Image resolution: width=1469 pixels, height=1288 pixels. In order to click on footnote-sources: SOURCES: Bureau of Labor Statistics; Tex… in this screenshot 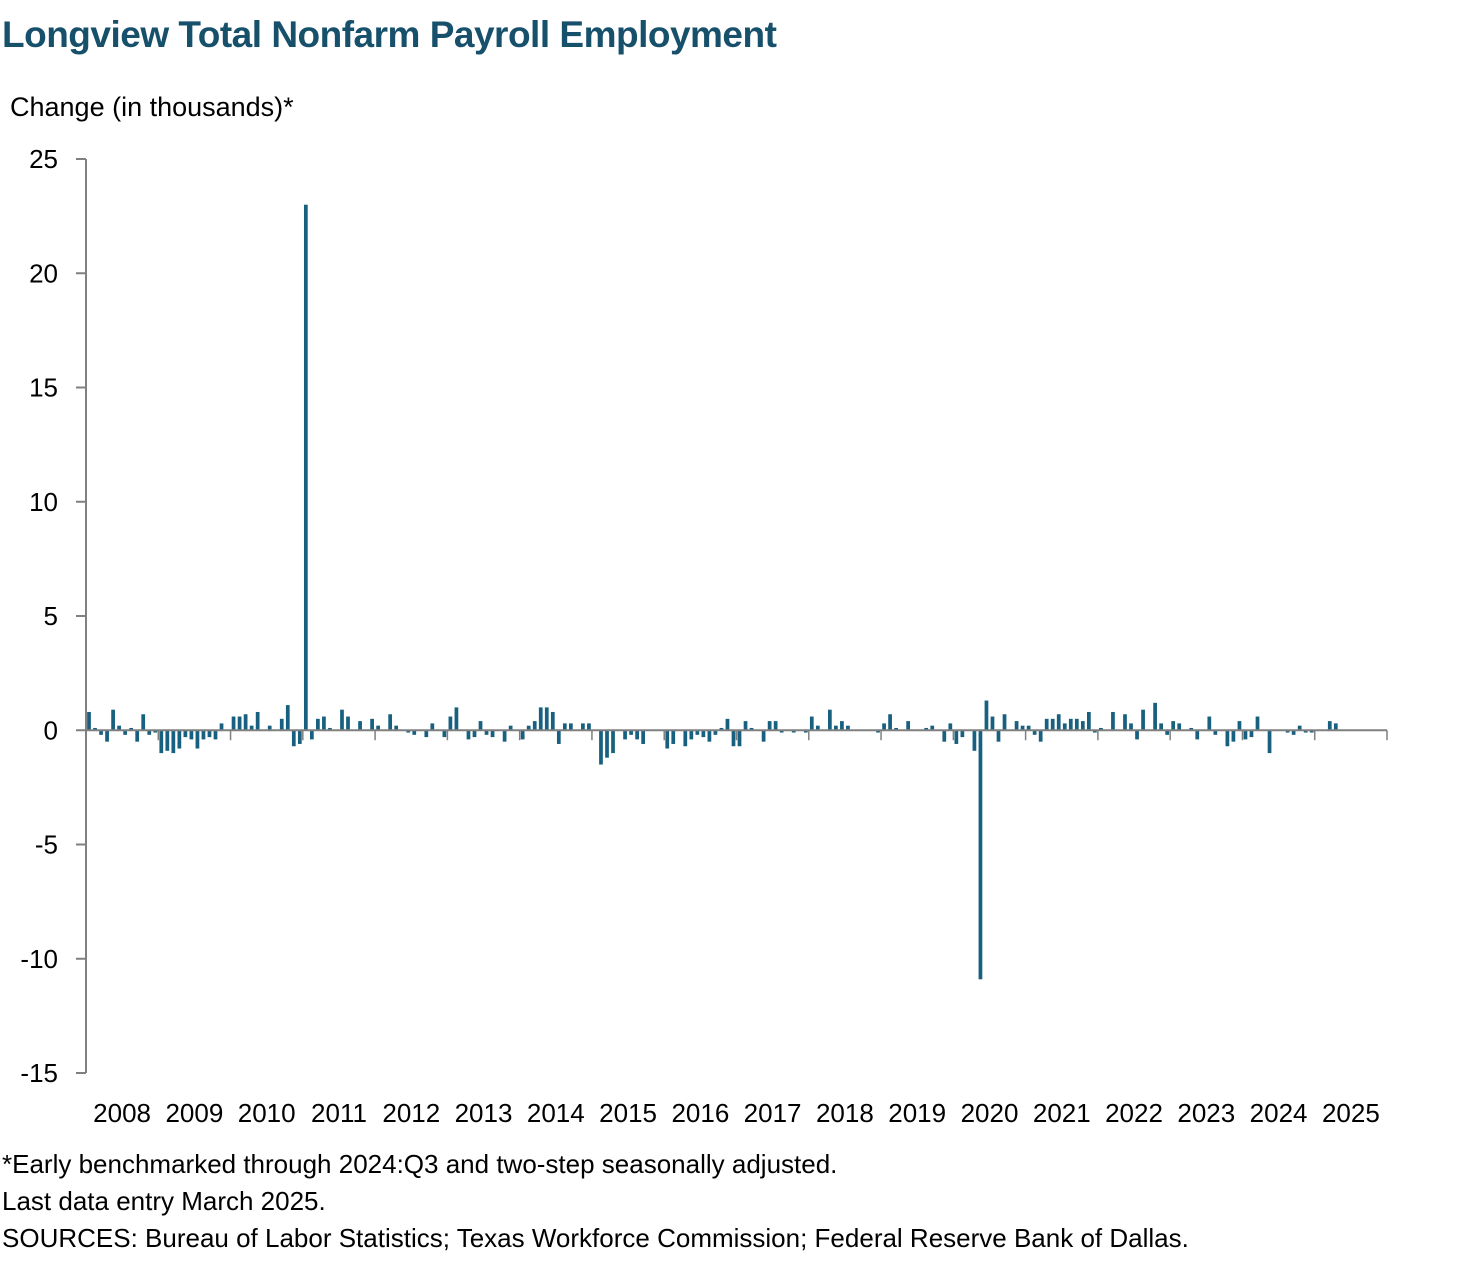, I will do `click(595, 1238)`.